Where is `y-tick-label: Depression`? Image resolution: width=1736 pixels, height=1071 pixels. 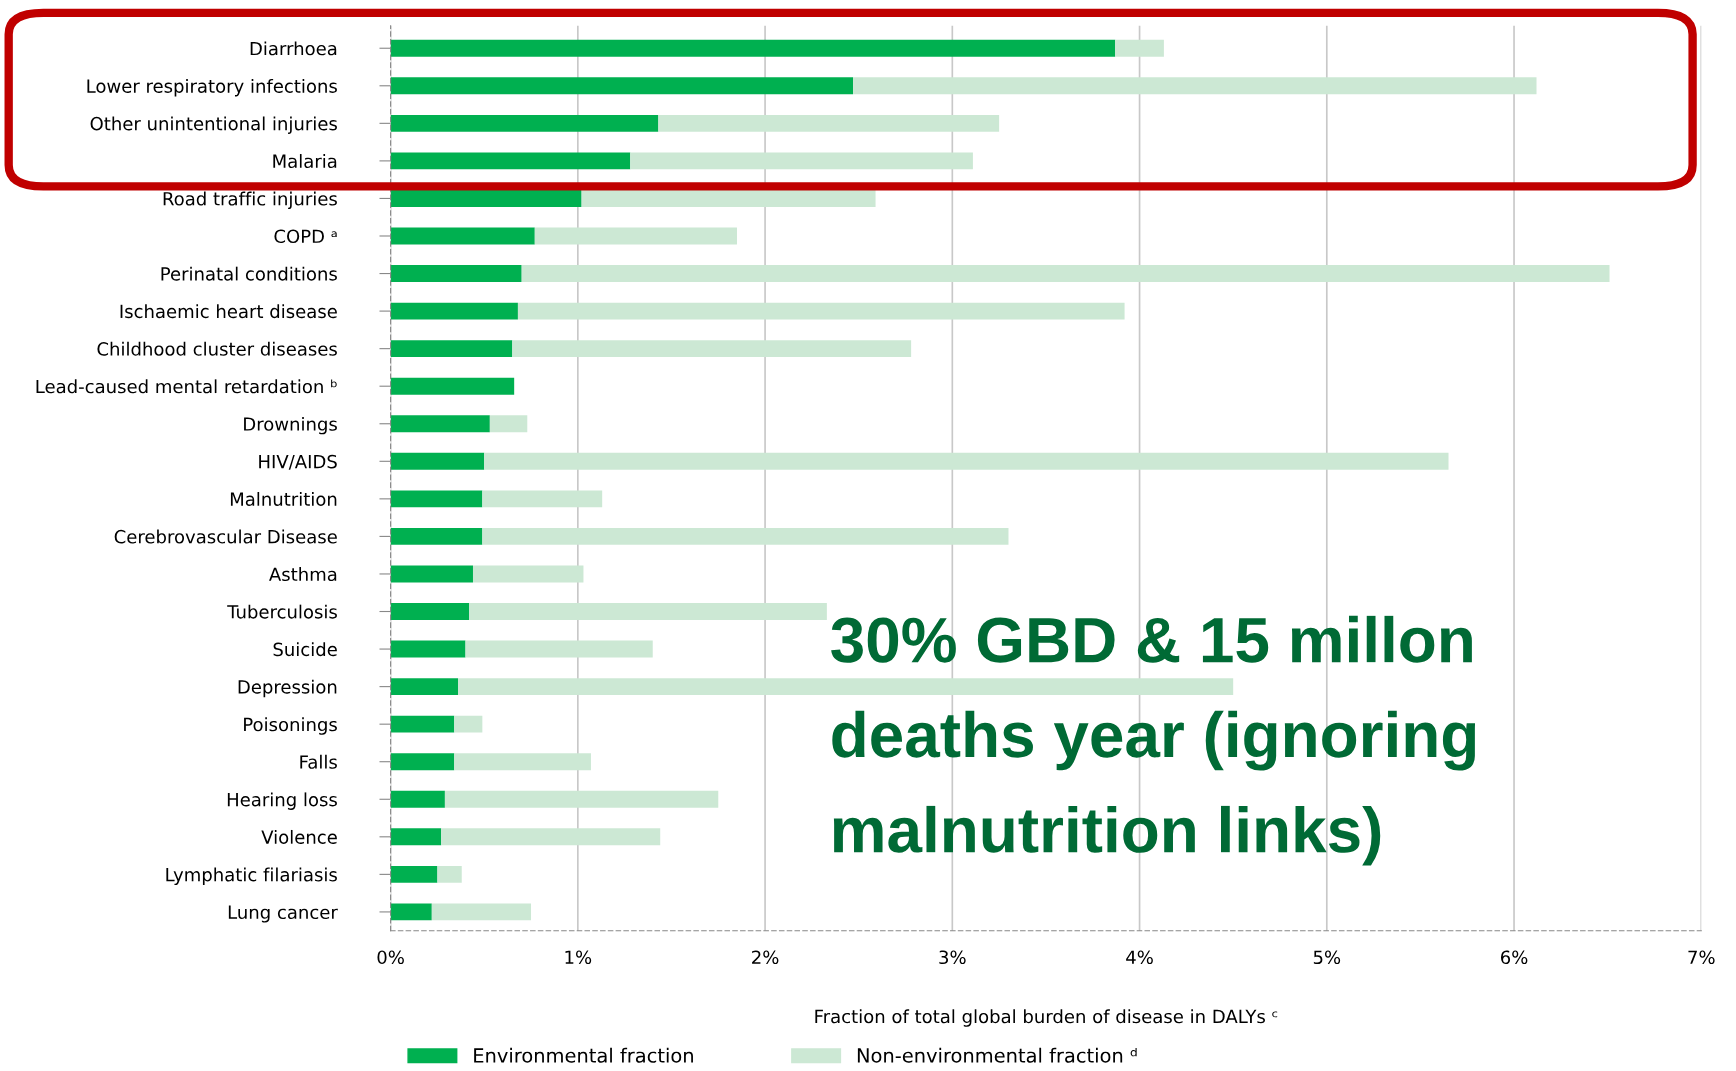
y-tick-label: Depression is located at coordinates (287, 688).